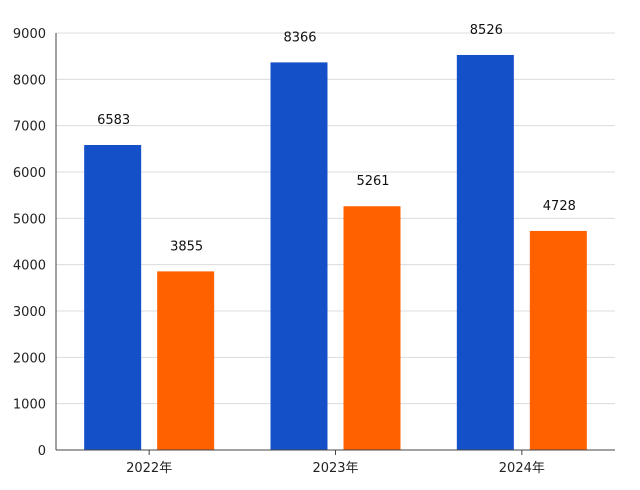  What do you see at coordinates (29, 127) in the screenshot?
I see `y-tick-label: 7000` at bounding box center [29, 127].